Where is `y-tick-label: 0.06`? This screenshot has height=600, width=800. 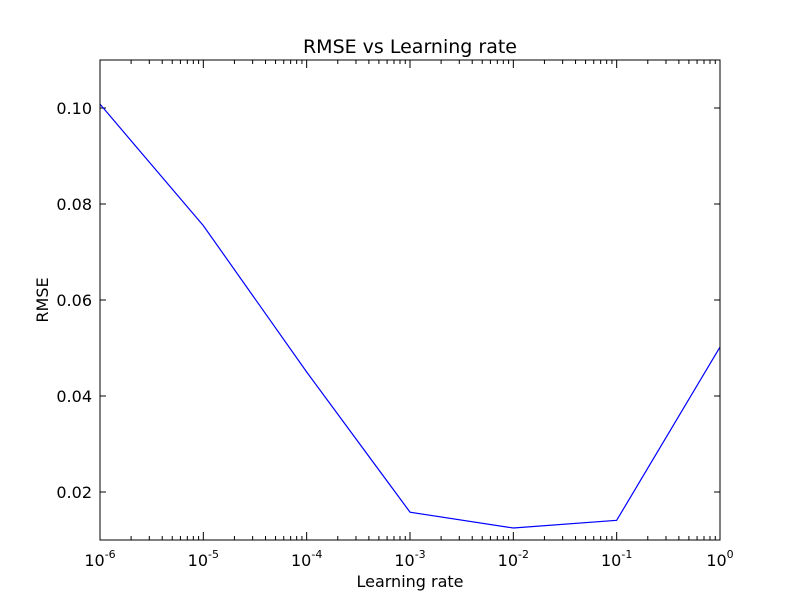
y-tick-label: 0.06 is located at coordinates (74, 300).